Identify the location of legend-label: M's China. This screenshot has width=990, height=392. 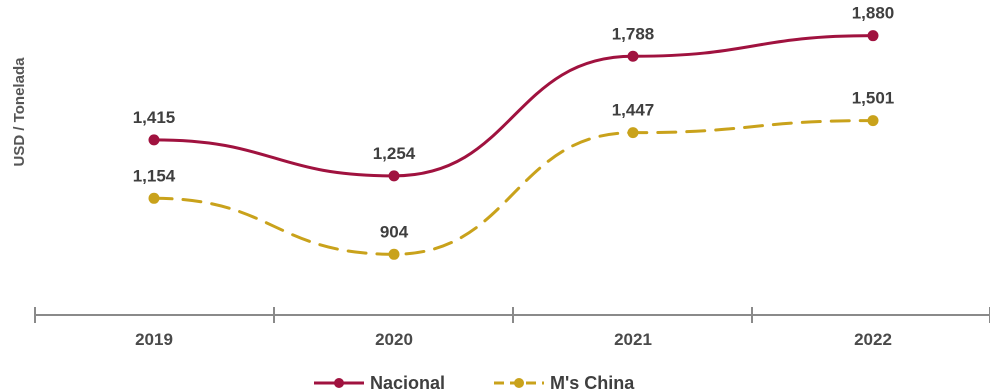
(592, 382).